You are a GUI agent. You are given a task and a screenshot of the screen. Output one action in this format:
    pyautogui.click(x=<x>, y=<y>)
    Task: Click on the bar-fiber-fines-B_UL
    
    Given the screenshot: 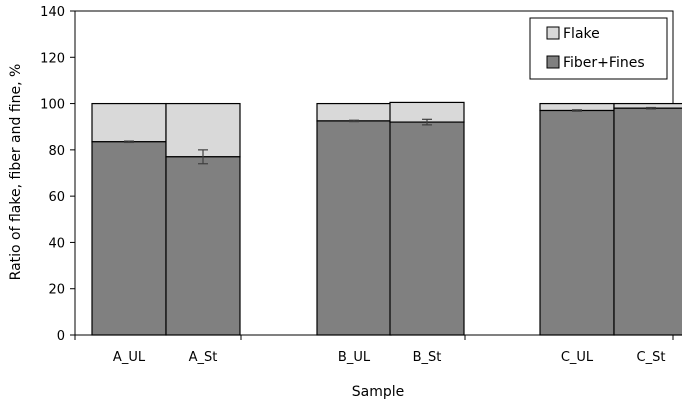 What is the action you would take?
    pyautogui.click(x=354, y=228)
    